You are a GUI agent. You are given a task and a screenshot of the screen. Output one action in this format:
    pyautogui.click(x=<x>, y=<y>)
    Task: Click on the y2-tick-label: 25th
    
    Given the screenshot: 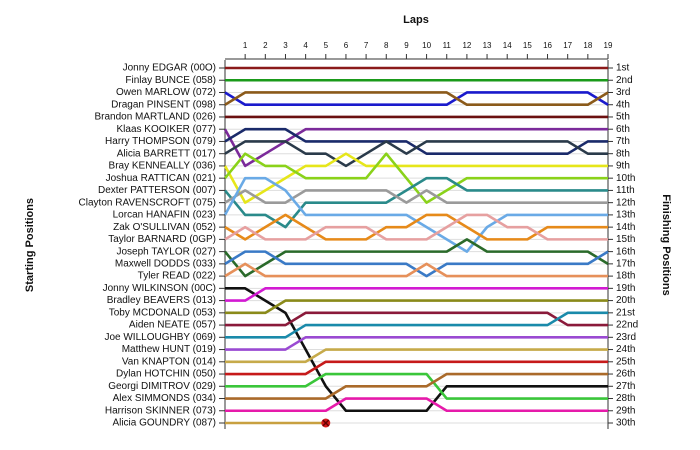 What is the action you would take?
    pyautogui.click(x=625, y=361)
    